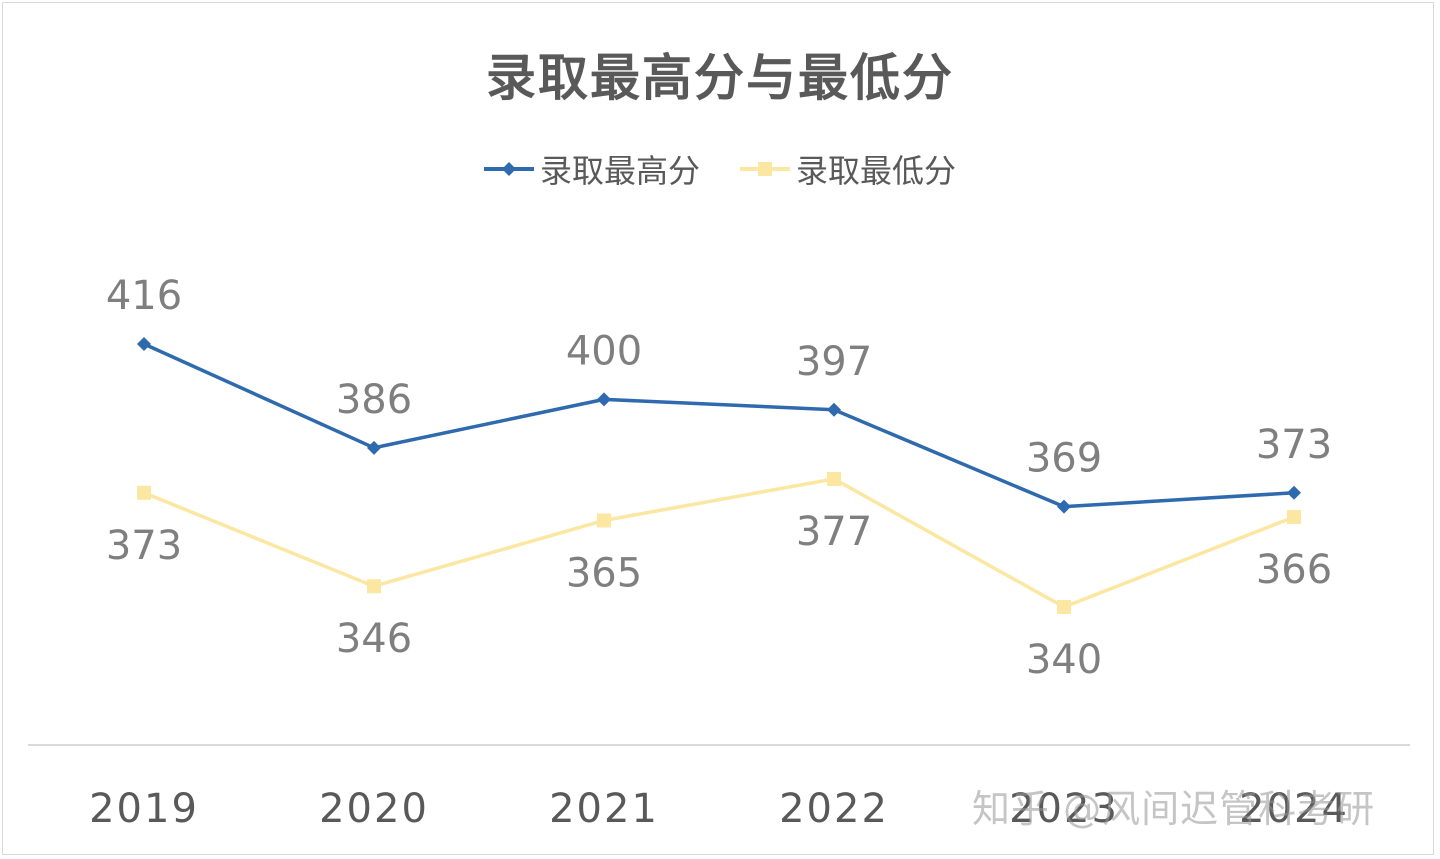  Describe the element at coordinates (144, 546) in the screenshot. I see `data-label-1-2019: 373` at that location.